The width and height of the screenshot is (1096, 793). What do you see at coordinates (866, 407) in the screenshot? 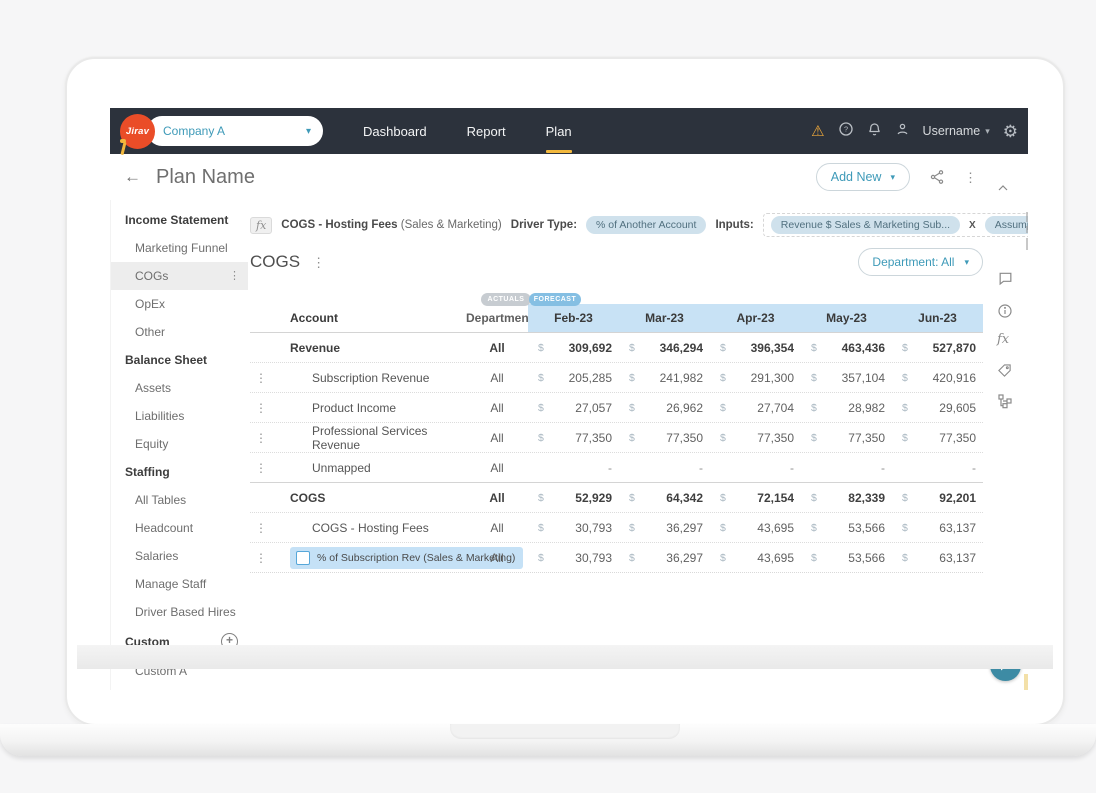
I see `cell-value: 28,982` at bounding box center [866, 407].